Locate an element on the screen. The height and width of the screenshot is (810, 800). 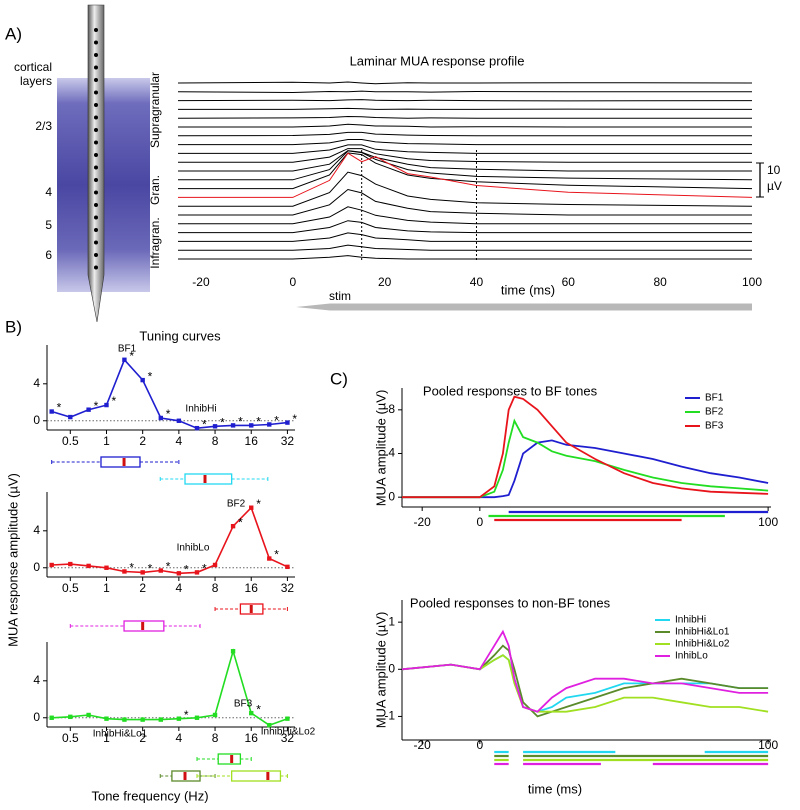
y-axis-label: MUA amplitude (µV) is located at coordinates (380, 448).